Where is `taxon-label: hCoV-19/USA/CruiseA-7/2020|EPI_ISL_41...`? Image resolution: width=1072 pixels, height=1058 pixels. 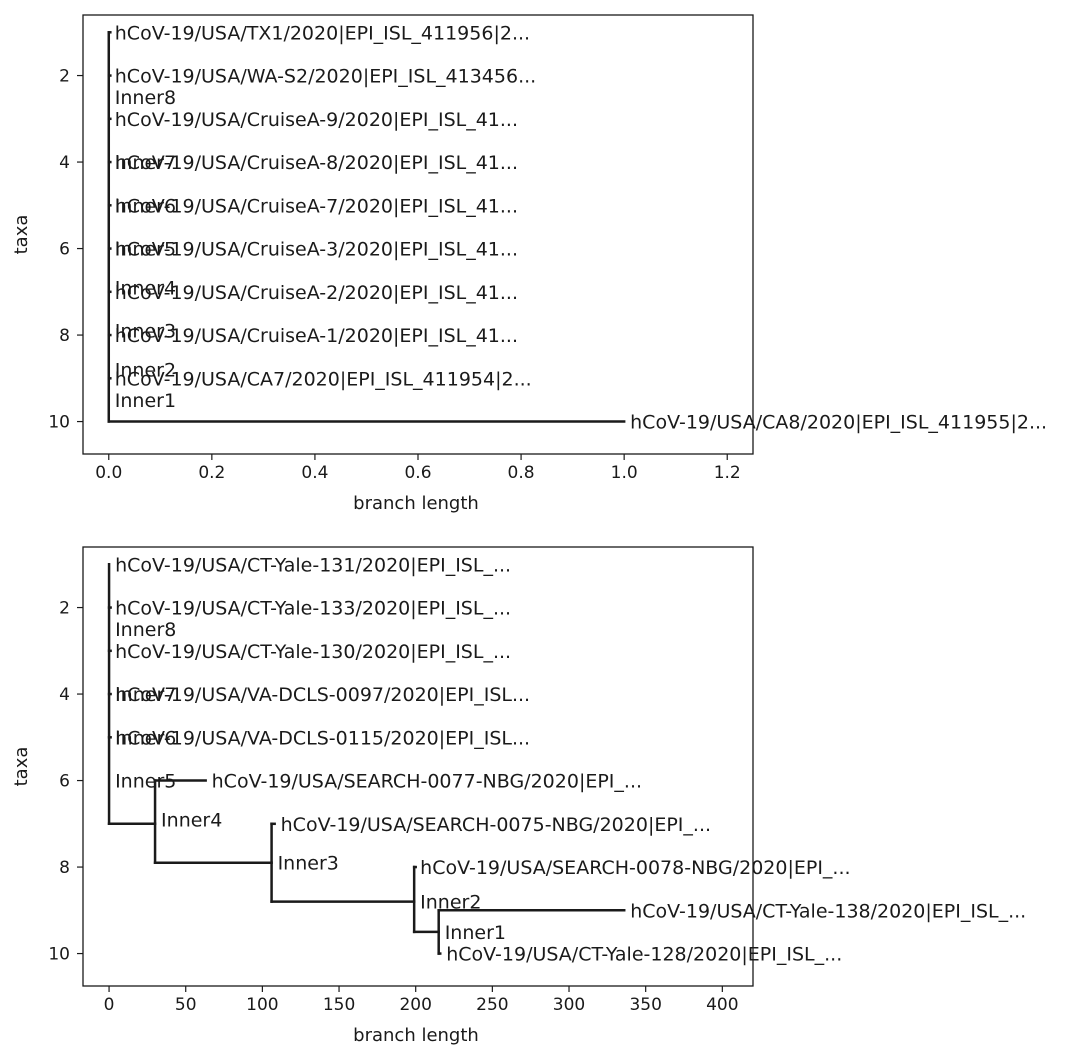
taxon-label: hCoV-19/USA/CruiseA-7/2020|EPI_ISL_41... is located at coordinates (316, 206).